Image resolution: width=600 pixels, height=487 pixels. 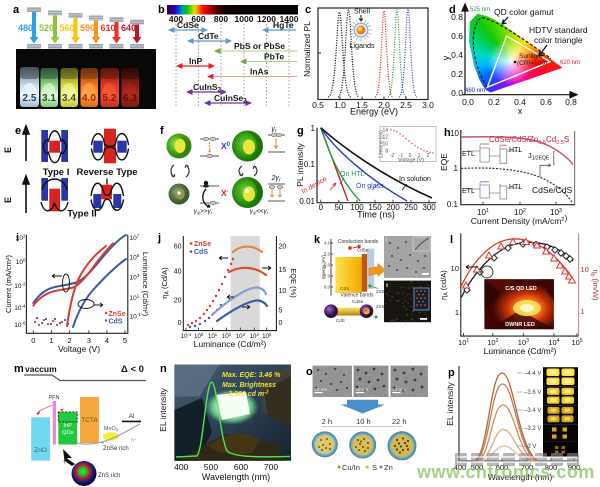 I want to click on svg-text: 5.0, so click(x=327, y=254).